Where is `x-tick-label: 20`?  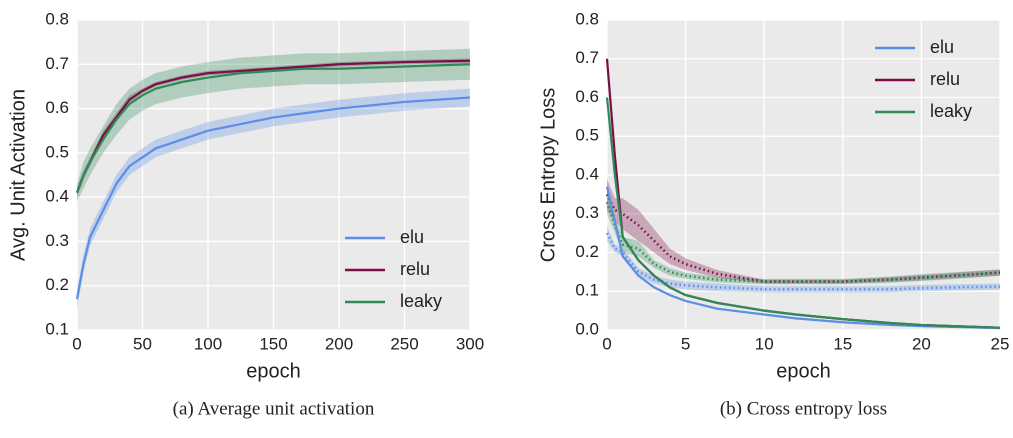 x-tick-label: 20 is located at coordinates (921, 343).